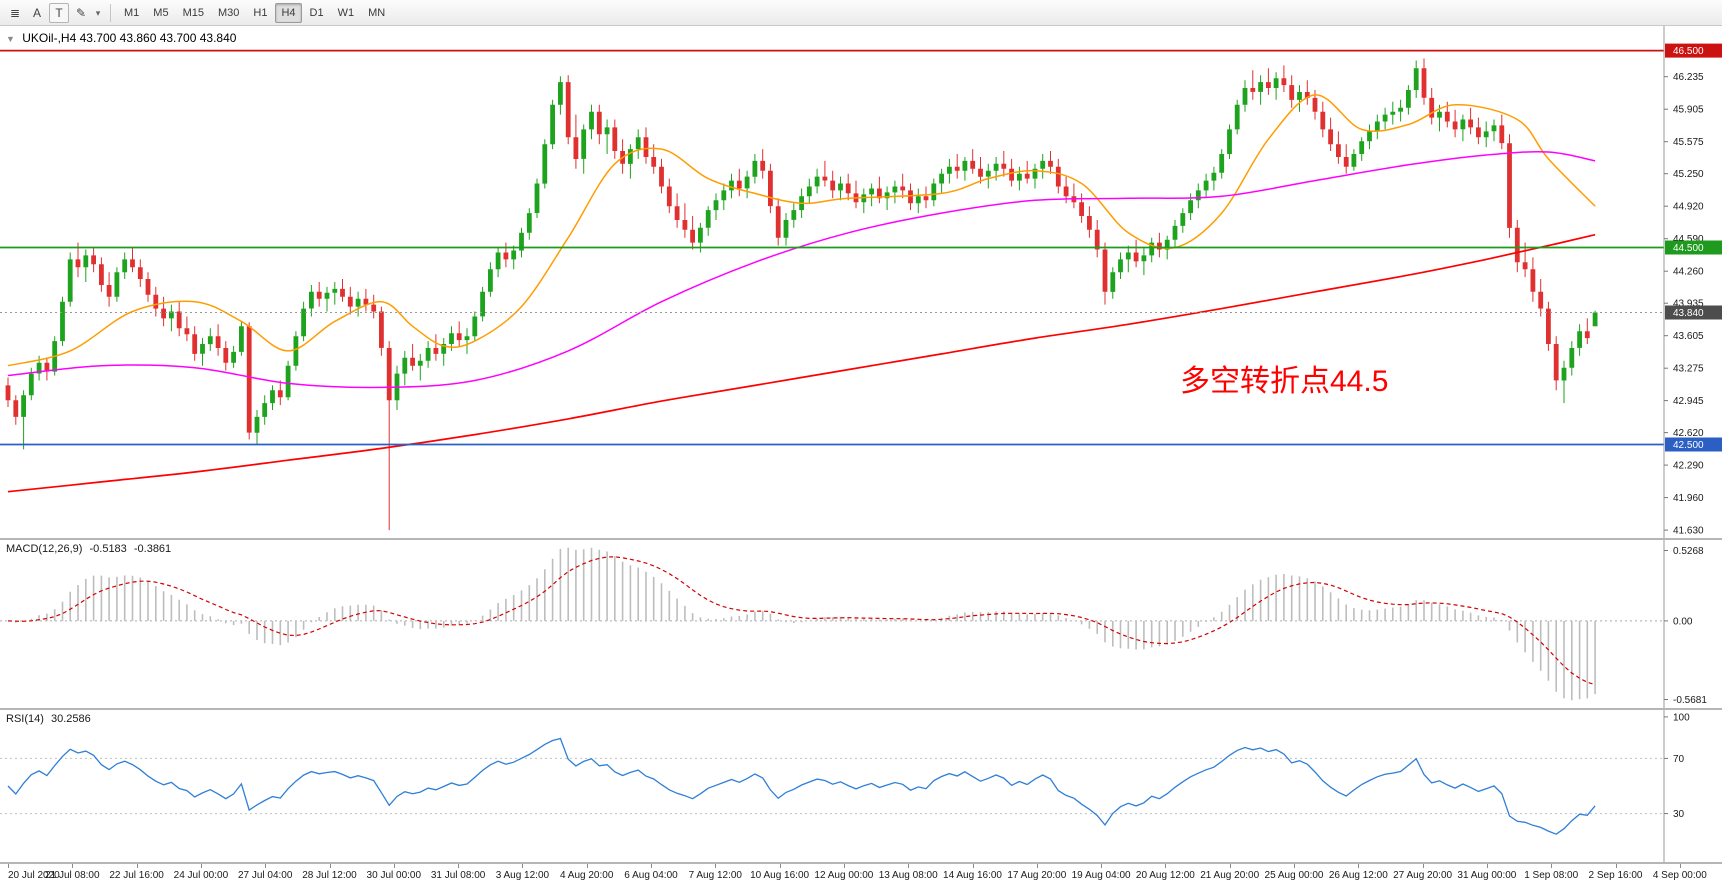 This screenshot has height=894, width=1722. Describe the element at coordinates (1688, 313) in the screenshot. I see `bid-price-flag-label: 43.840` at that location.